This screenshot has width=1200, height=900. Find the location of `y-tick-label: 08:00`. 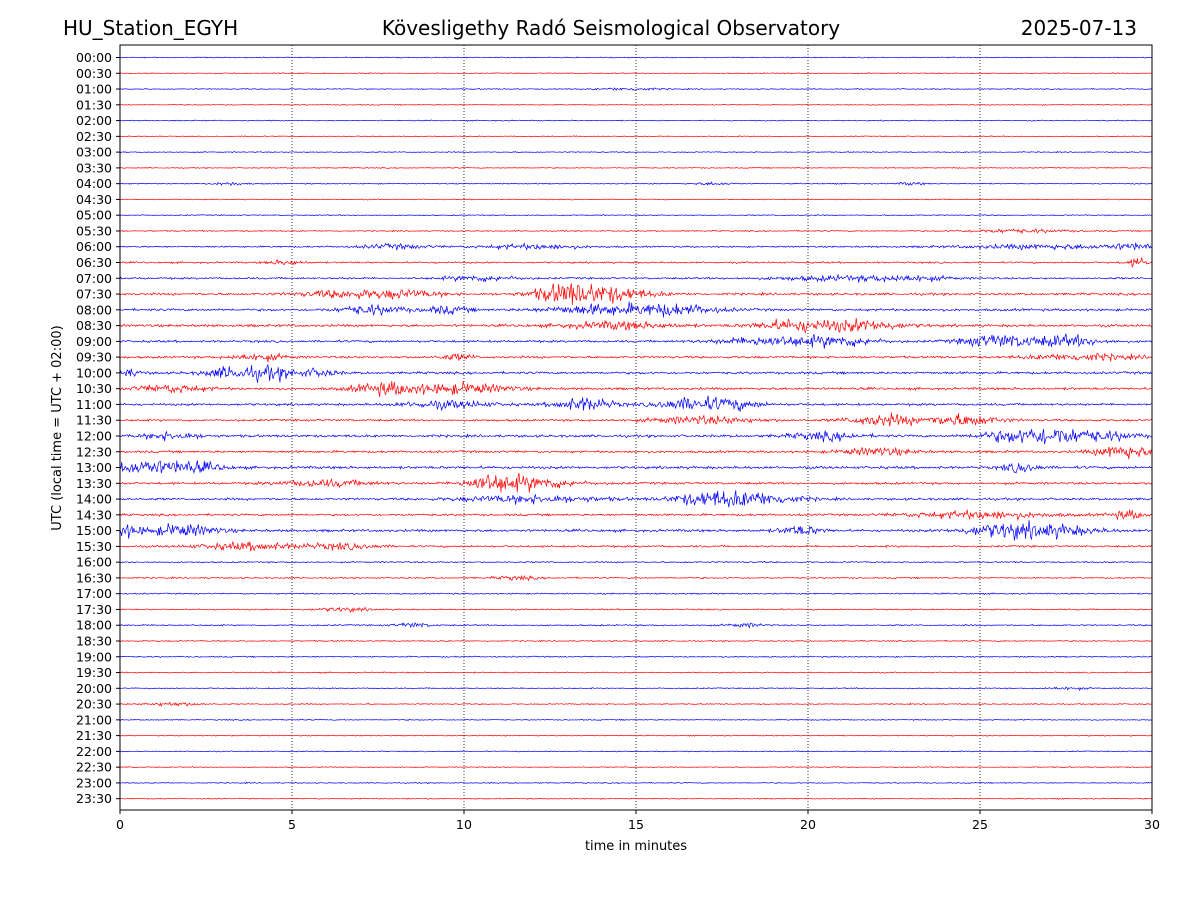

y-tick-label: 08:00 is located at coordinates (94, 309).